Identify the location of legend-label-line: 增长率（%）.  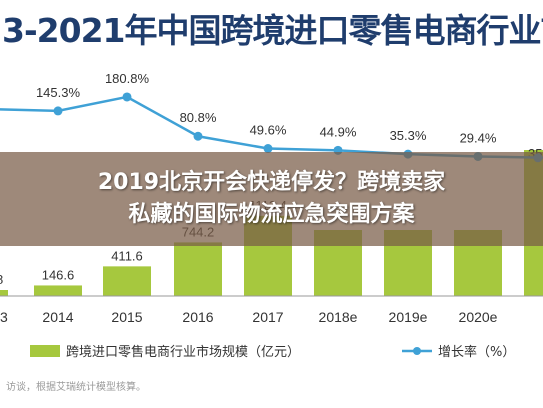
(476, 352).